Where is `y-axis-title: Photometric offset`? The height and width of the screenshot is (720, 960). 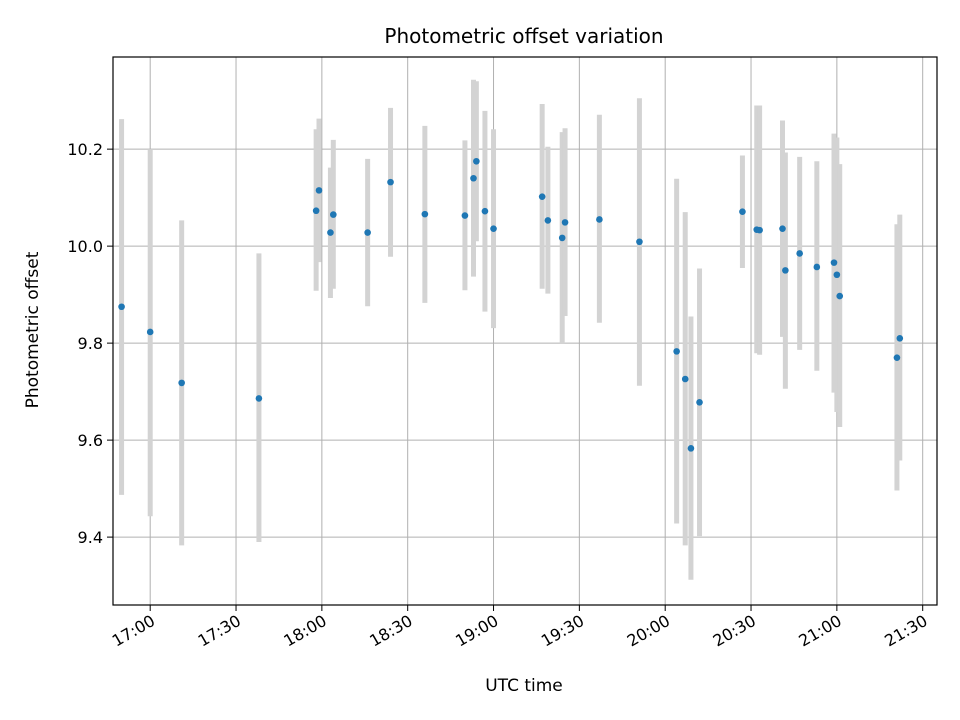
y-axis-title: Photometric offset is located at coordinates (33, 329).